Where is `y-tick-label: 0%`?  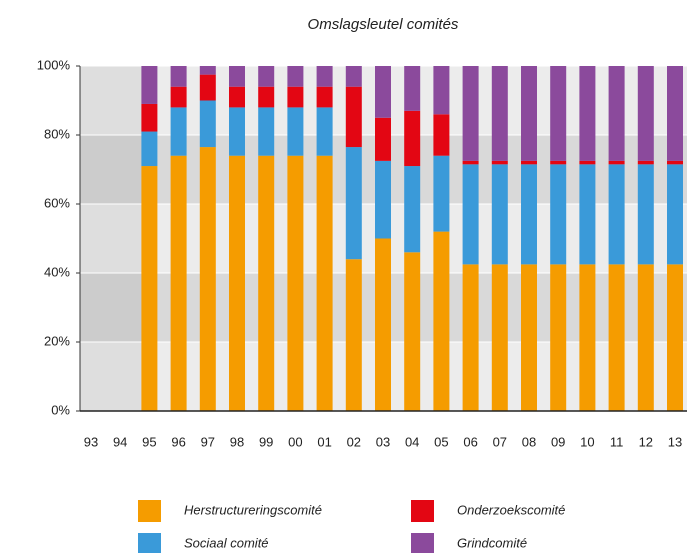
y-tick-label: 0% is located at coordinates (60, 409).